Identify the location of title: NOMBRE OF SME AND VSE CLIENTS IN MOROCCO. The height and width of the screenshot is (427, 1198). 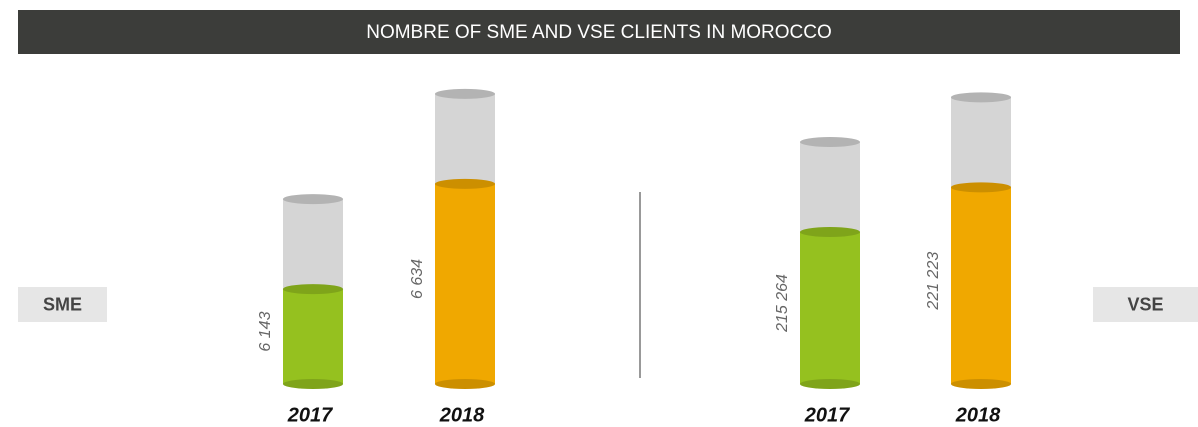
(599, 32).